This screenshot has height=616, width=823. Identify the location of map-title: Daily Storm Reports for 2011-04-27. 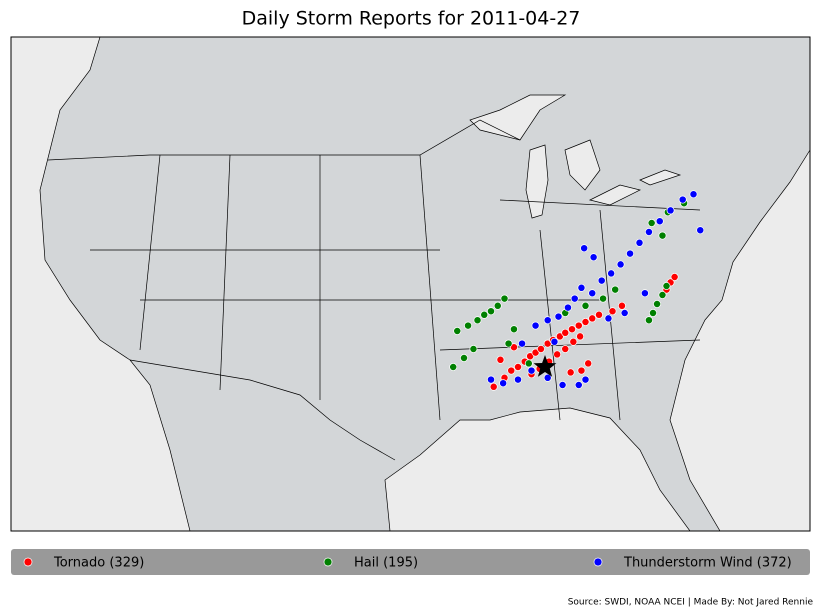
(411, 19).